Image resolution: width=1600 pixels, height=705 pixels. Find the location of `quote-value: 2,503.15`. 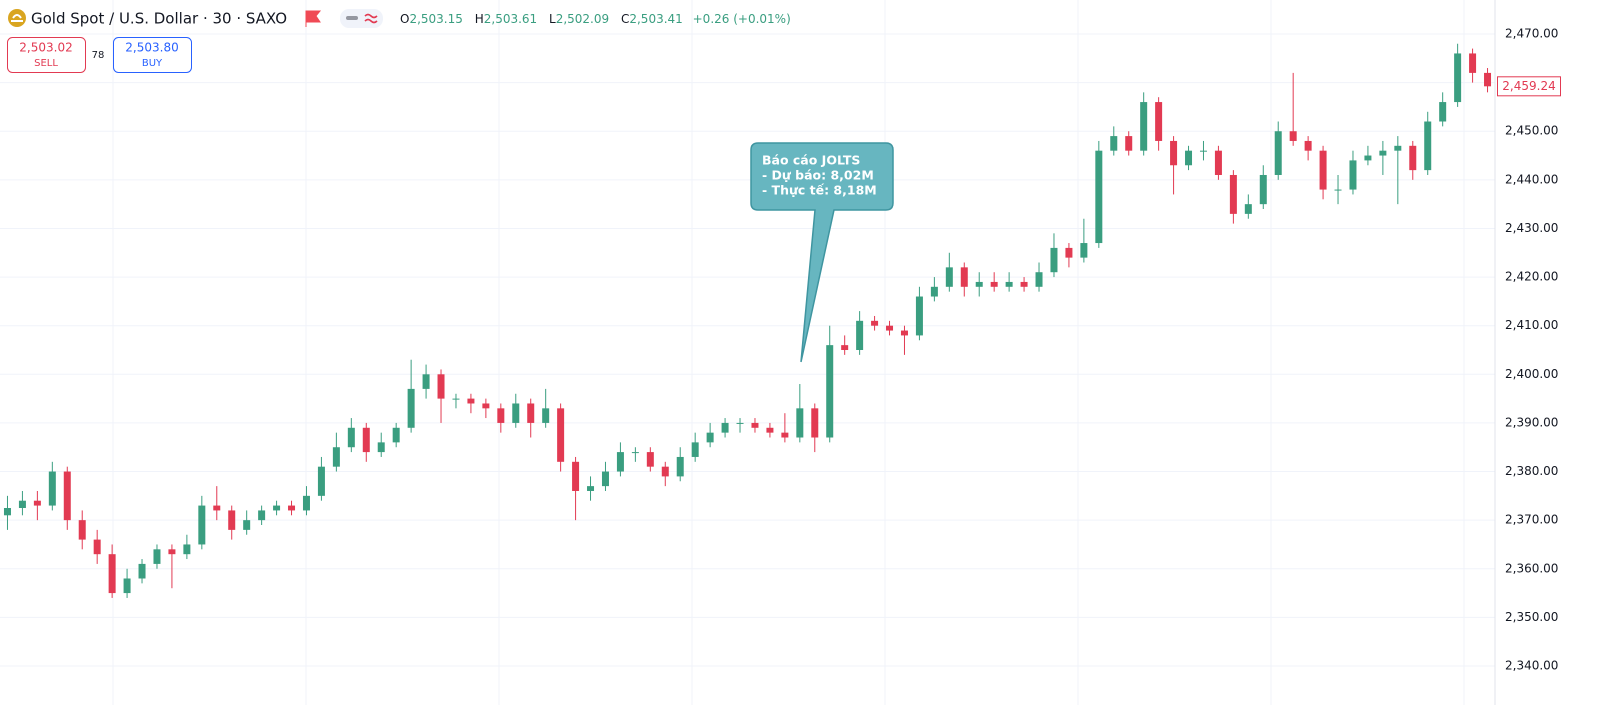

quote-value: 2,503.15 is located at coordinates (435, 19).